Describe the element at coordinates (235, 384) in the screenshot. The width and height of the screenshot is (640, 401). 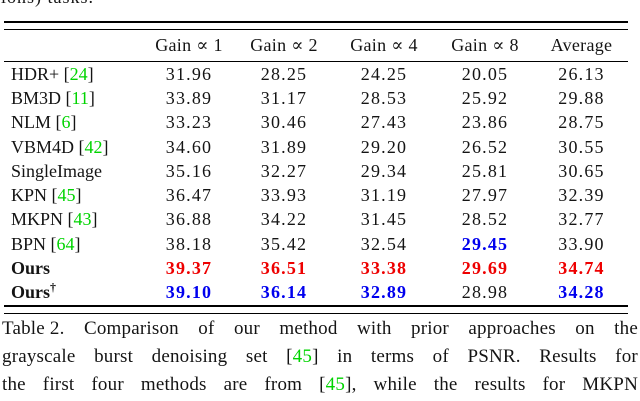
I see `caption-word: are` at that location.